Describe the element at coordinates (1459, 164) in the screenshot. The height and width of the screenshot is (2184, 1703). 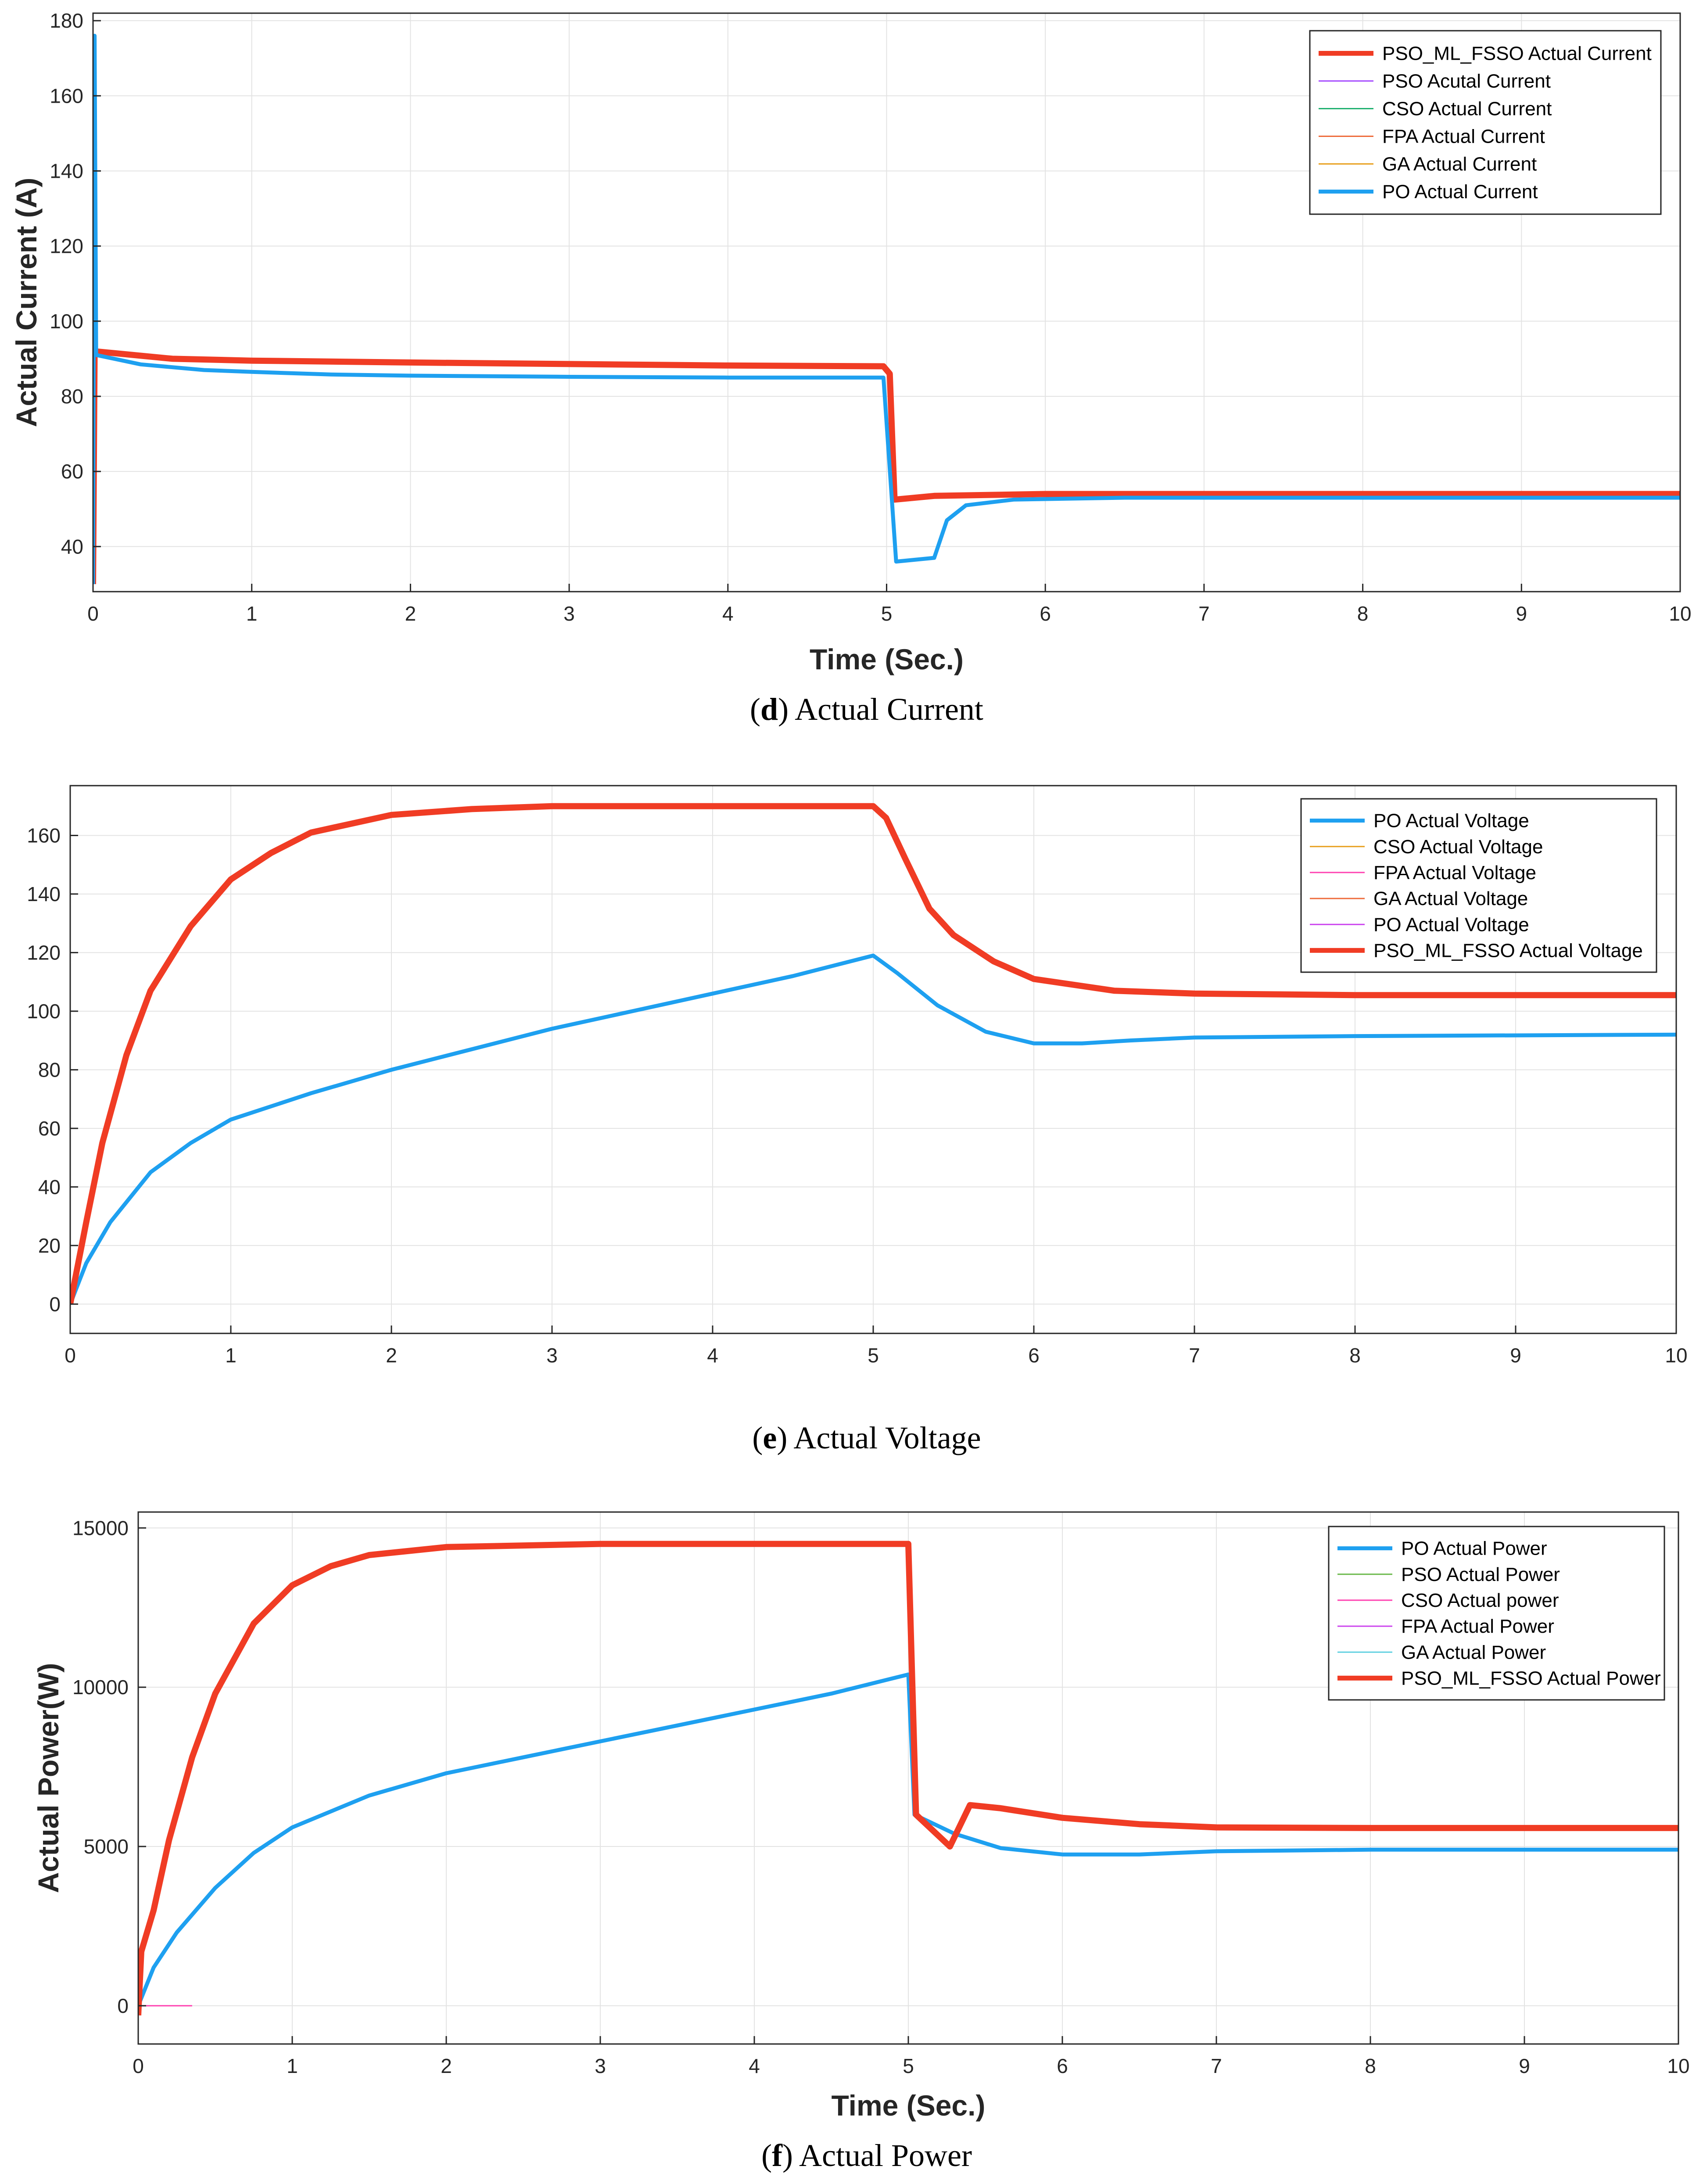
I see `legend-entry: GA Actual Current` at that location.